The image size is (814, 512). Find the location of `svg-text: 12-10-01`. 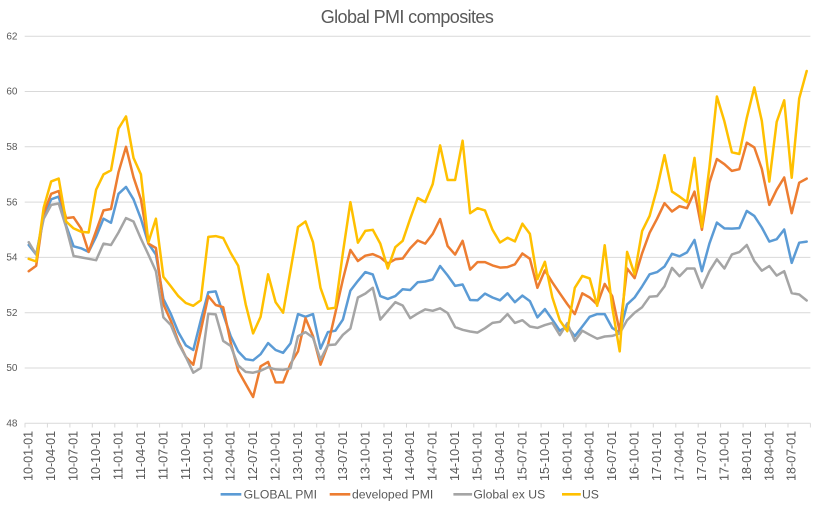

svg-text: 12-10-01 is located at coordinates (276, 456).